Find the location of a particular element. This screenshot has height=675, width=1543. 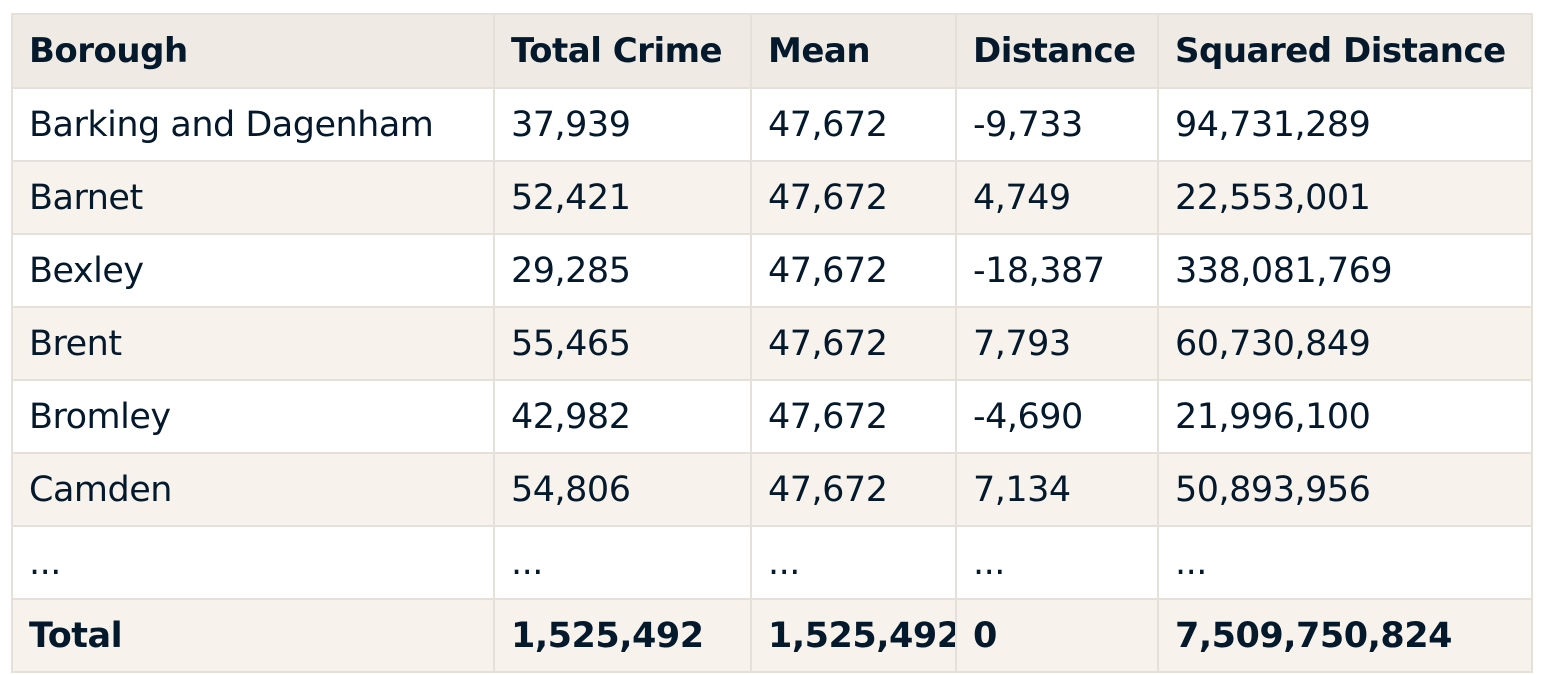

cell-squared-distance: 22,553,001 is located at coordinates (1345, 197).